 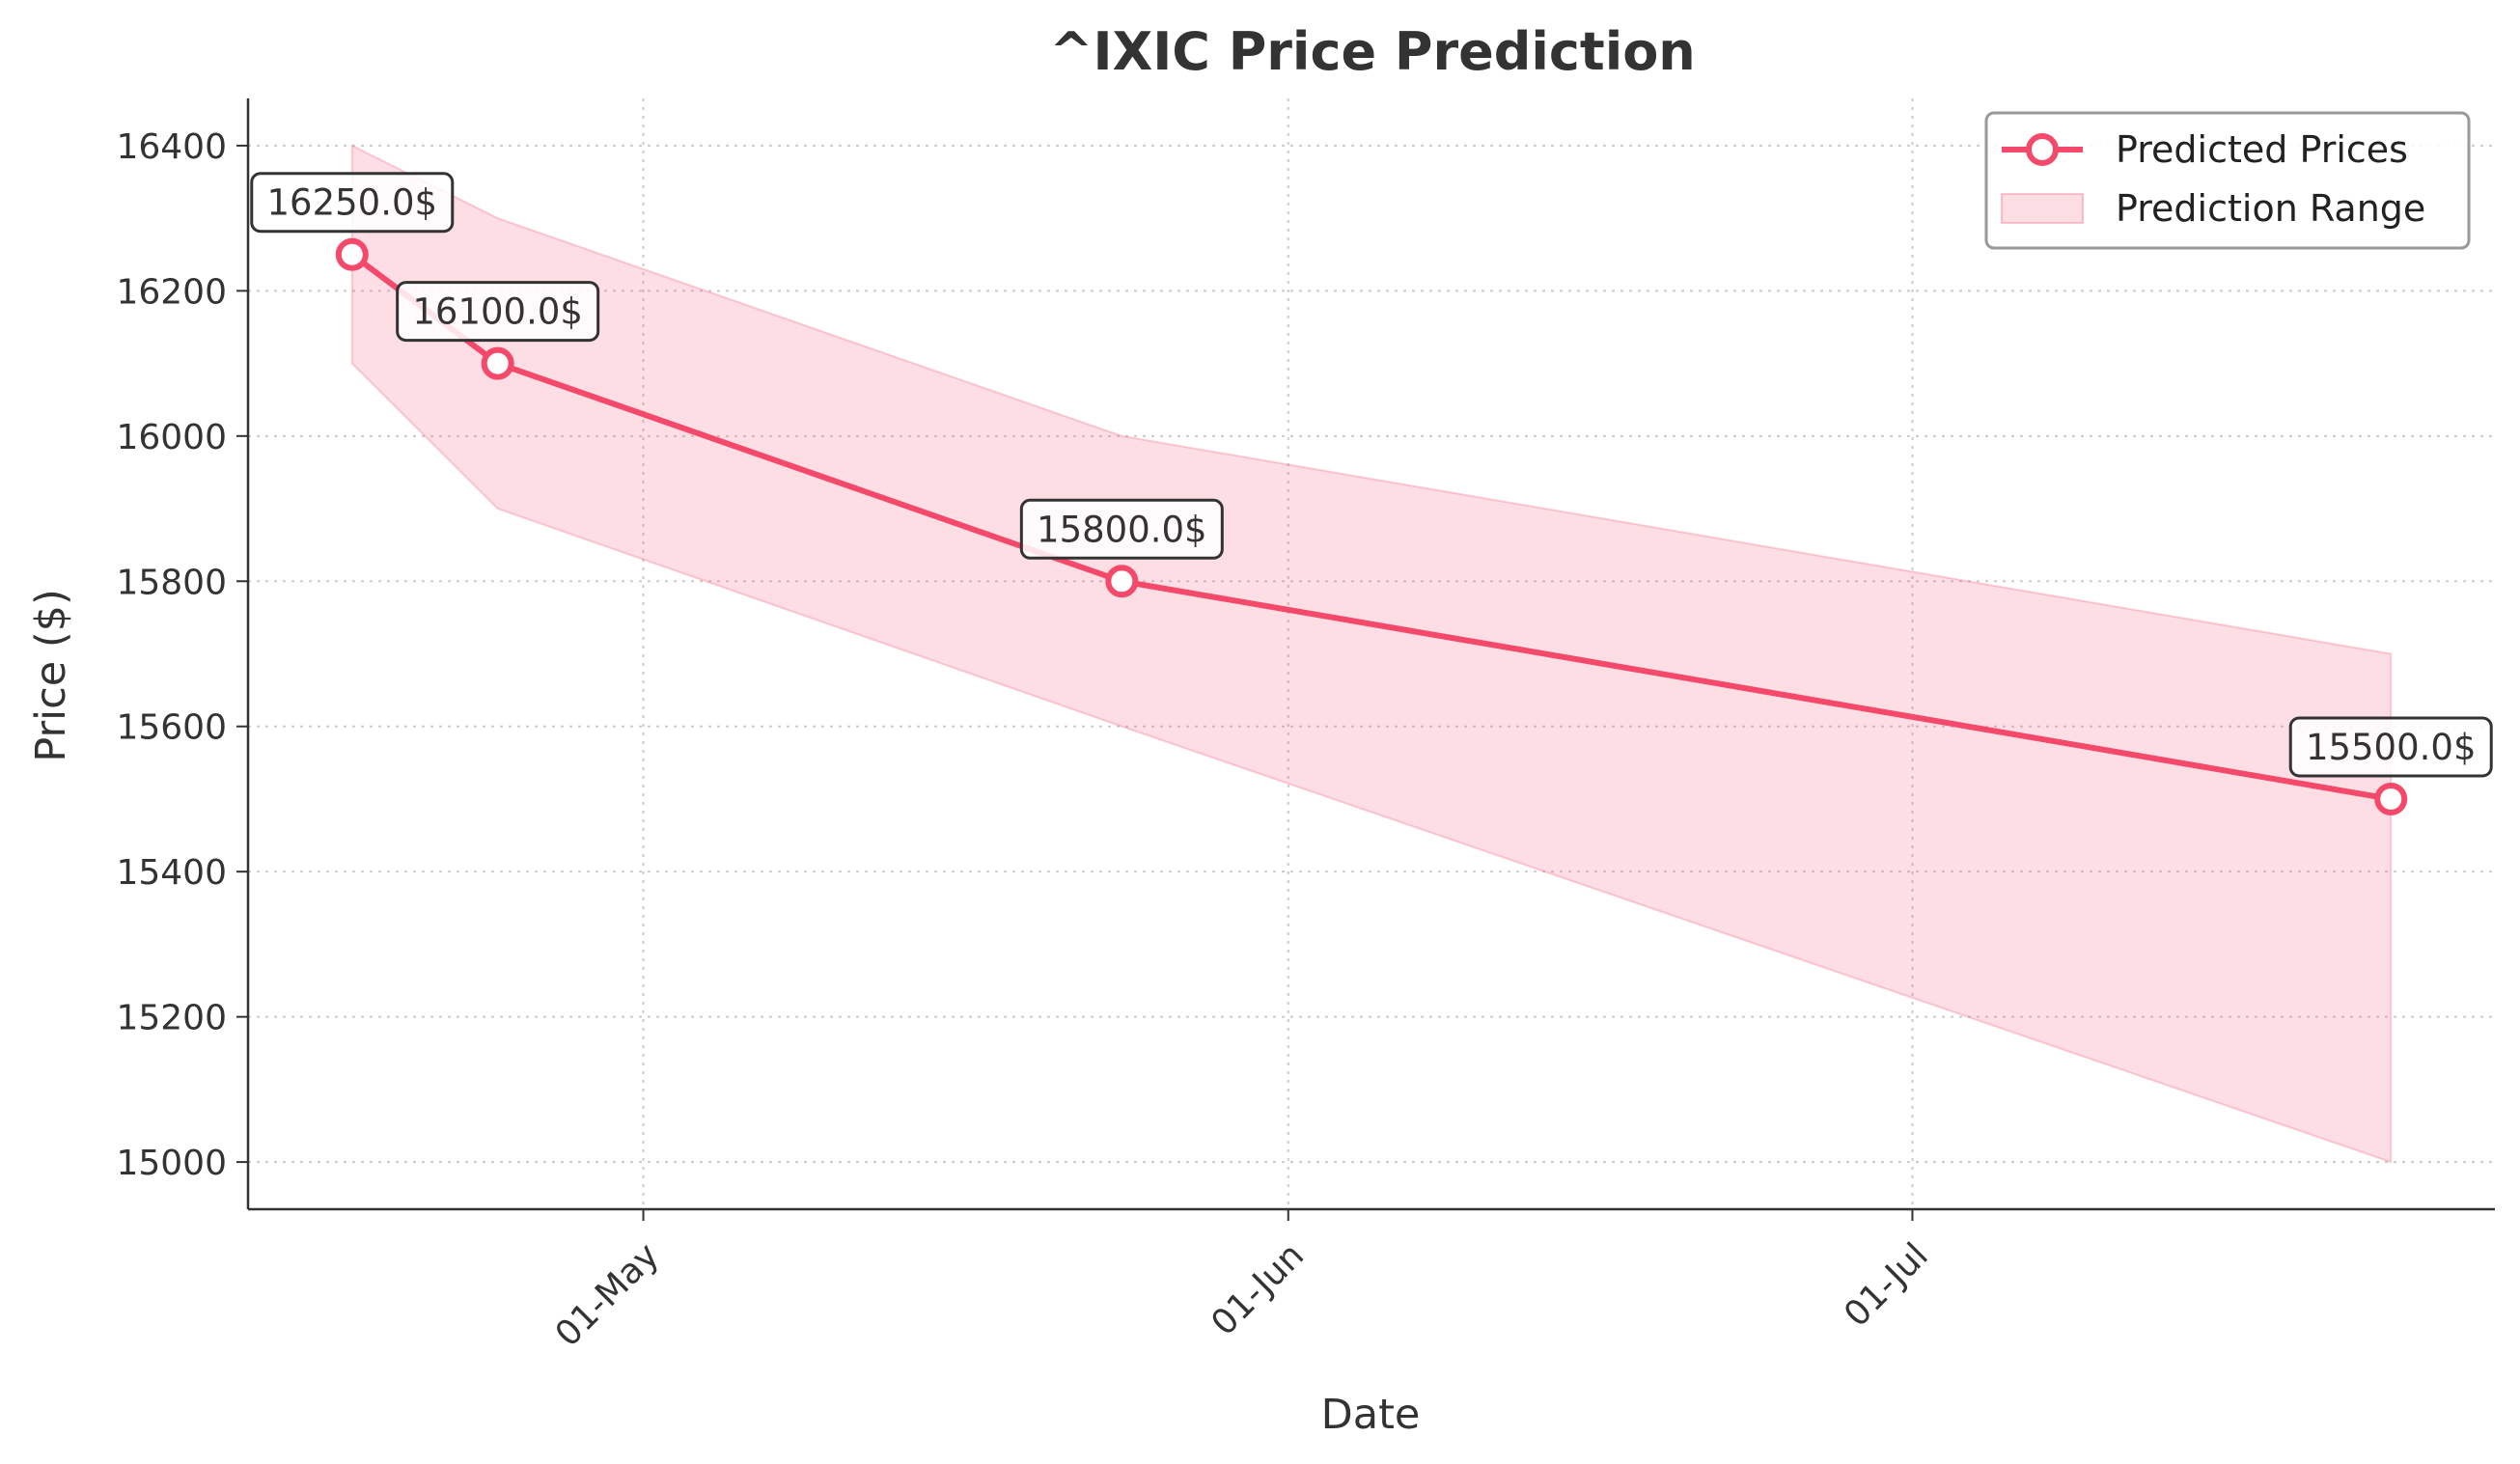 I want to click on y-tick-label: 16000, so click(x=171, y=437).